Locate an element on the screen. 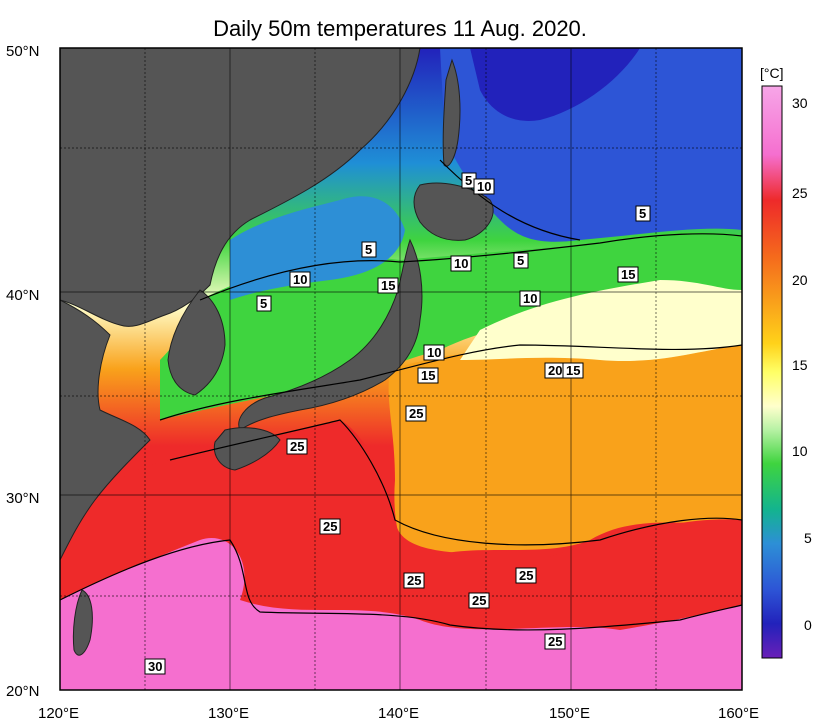 This screenshot has height=726, width=830. lat-tick: 30°N is located at coordinates (23, 498).